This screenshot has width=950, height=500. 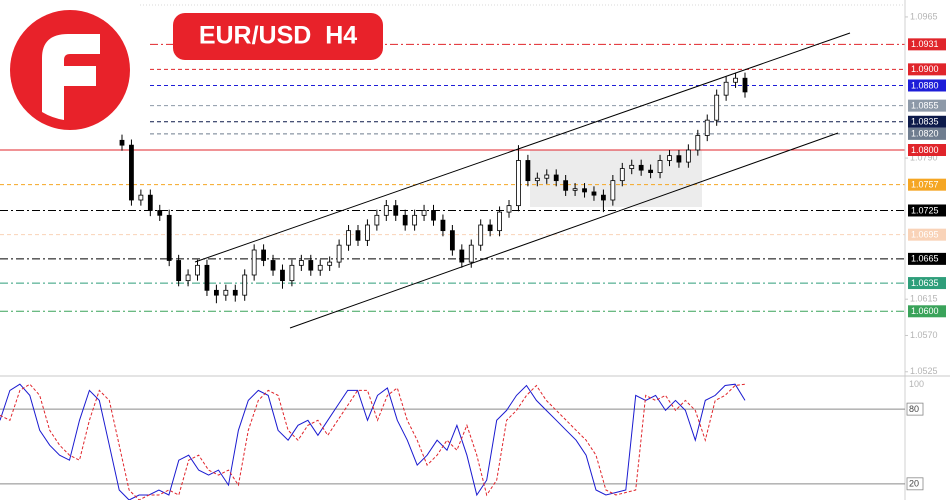 What do you see at coordinates (925, 259) in the screenshot?
I see `level-label: 1.0665` at bounding box center [925, 259].